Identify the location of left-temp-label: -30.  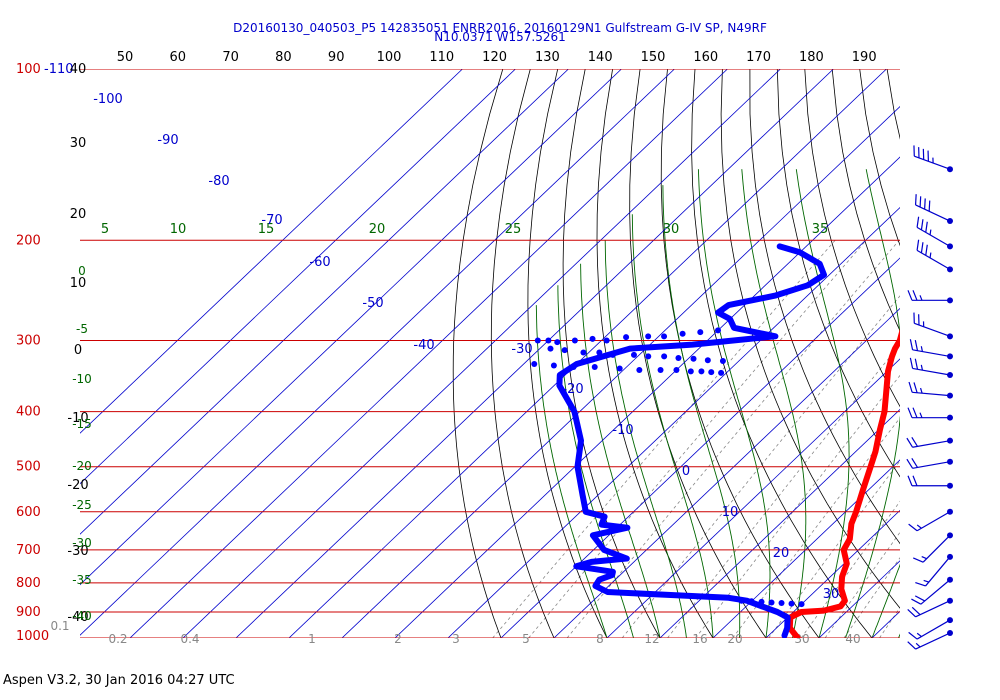
(77, 551).